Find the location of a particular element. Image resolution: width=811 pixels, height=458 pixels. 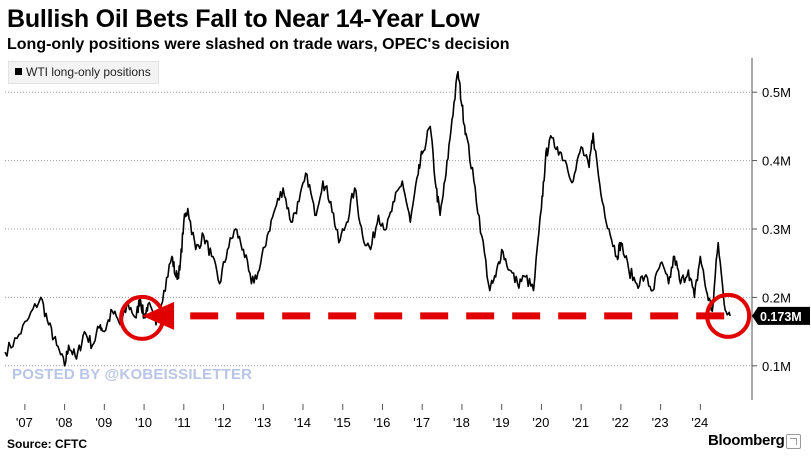

x-tick-label: '10 is located at coordinates (143, 422).